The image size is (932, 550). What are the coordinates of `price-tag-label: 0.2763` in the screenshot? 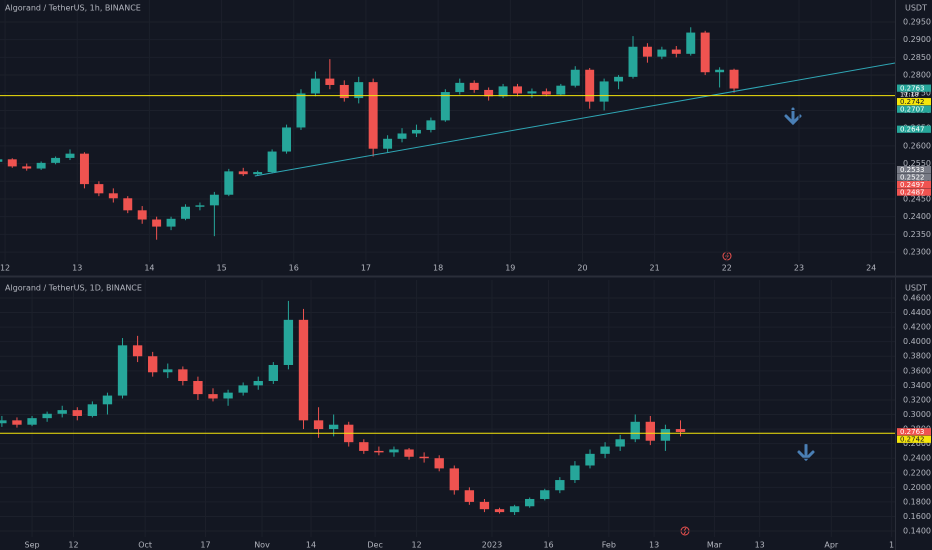 It's located at (912, 88).